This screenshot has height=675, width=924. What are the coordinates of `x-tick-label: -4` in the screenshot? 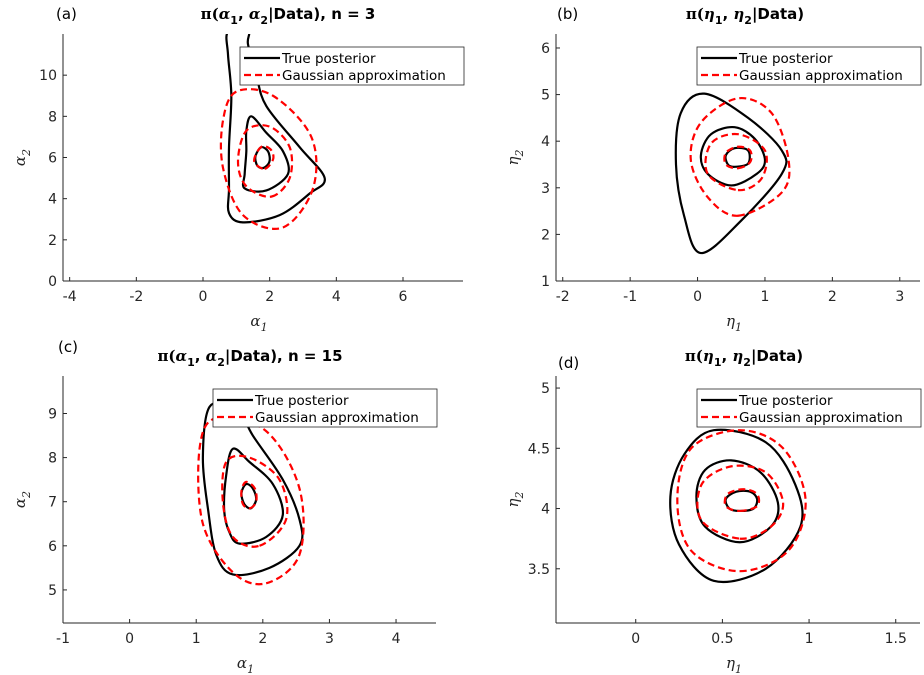 It's located at (70, 297).